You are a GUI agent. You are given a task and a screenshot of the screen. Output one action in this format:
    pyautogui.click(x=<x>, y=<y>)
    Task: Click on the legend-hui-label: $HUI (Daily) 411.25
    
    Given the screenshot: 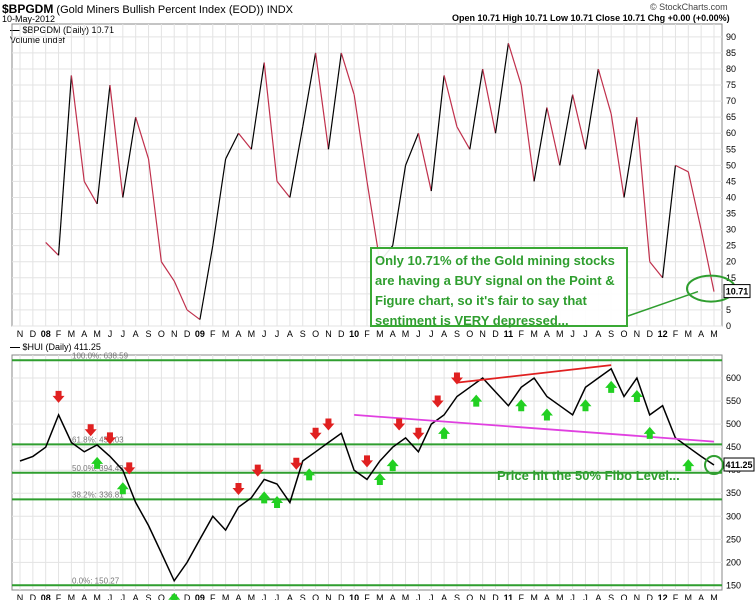 What is the action you would take?
    pyautogui.click(x=61, y=347)
    